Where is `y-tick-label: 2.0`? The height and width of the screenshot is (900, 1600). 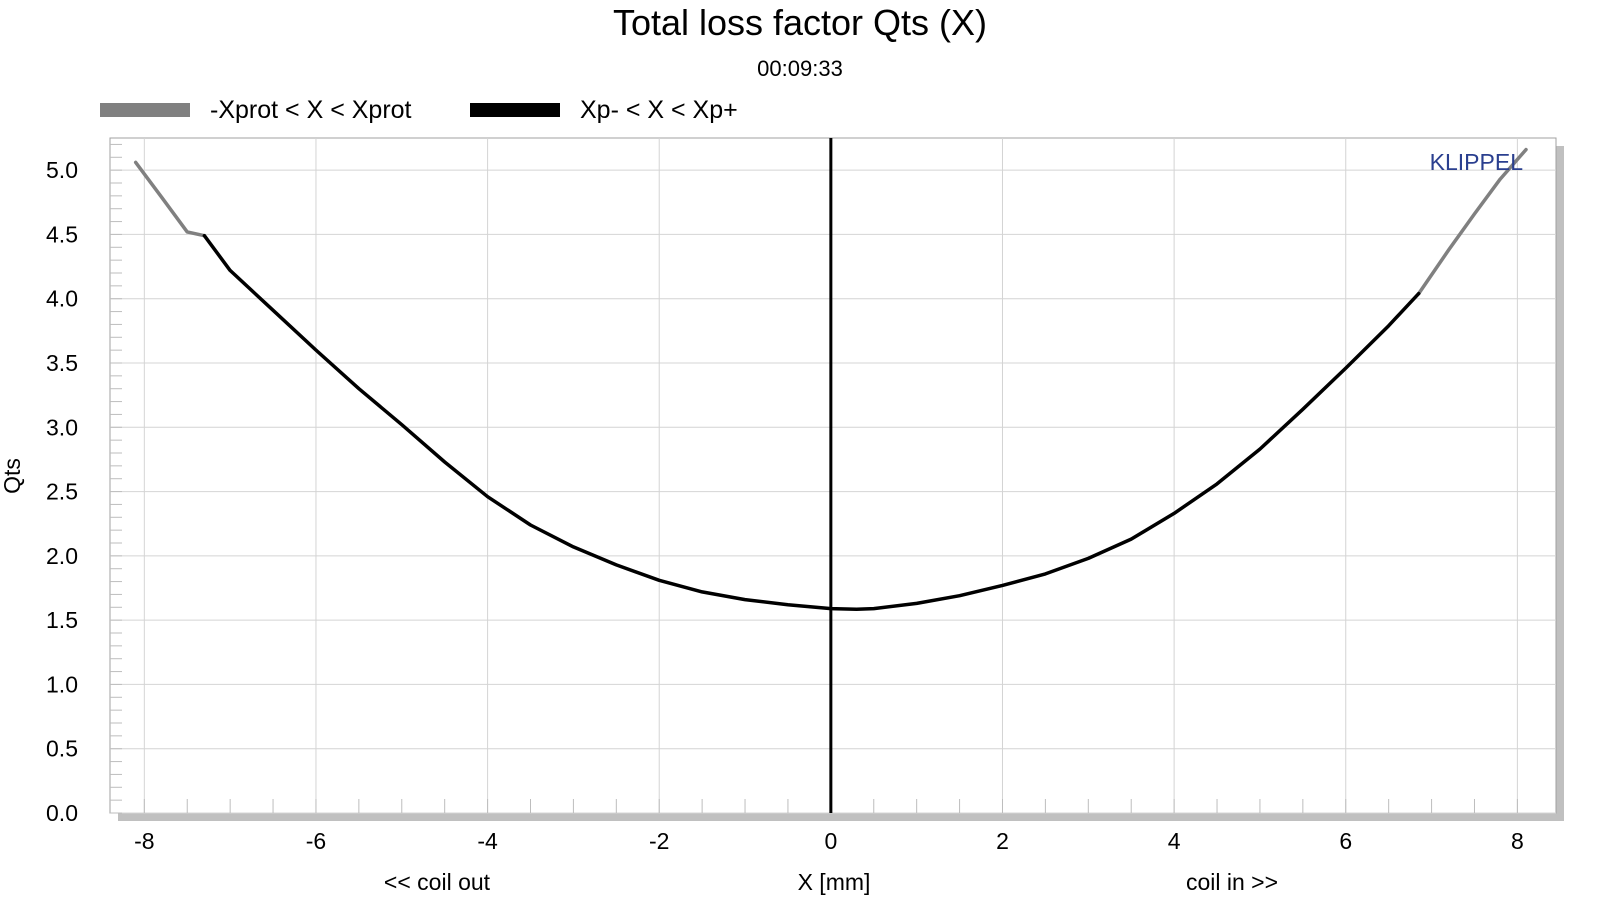
y-tick-label: 2.0 is located at coordinates (62, 556).